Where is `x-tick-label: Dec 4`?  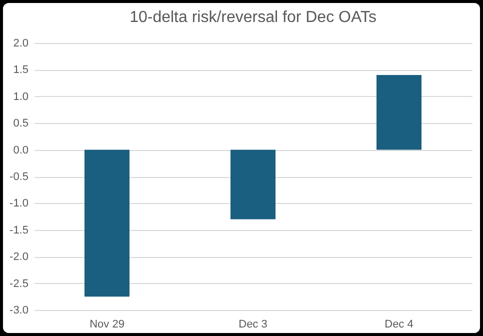
x-tick-label: Dec 4 is located at coordinates (399, 324).